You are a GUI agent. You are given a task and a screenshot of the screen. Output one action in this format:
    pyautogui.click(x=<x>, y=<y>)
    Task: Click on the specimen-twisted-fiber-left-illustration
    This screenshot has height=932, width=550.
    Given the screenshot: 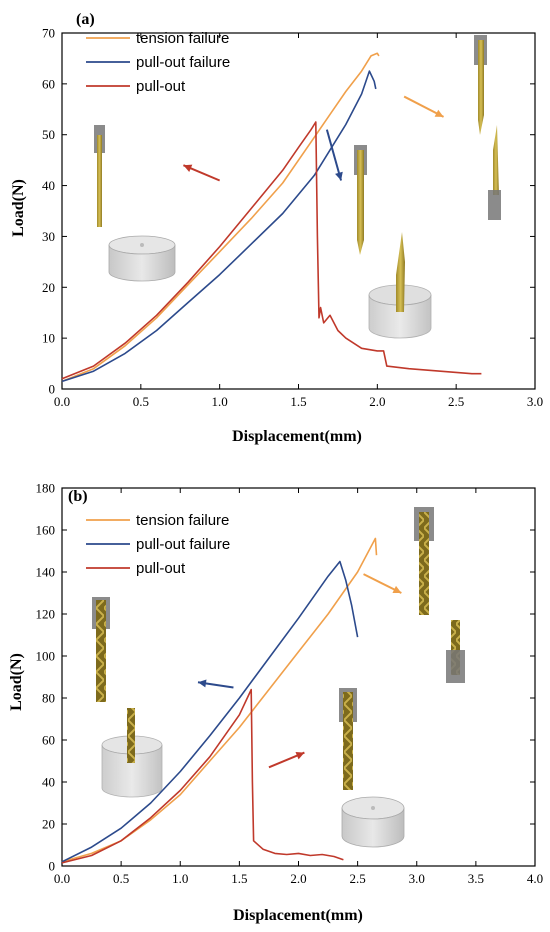 What is the action you would take?
    pyautogui.click(x=101, y=649)
    